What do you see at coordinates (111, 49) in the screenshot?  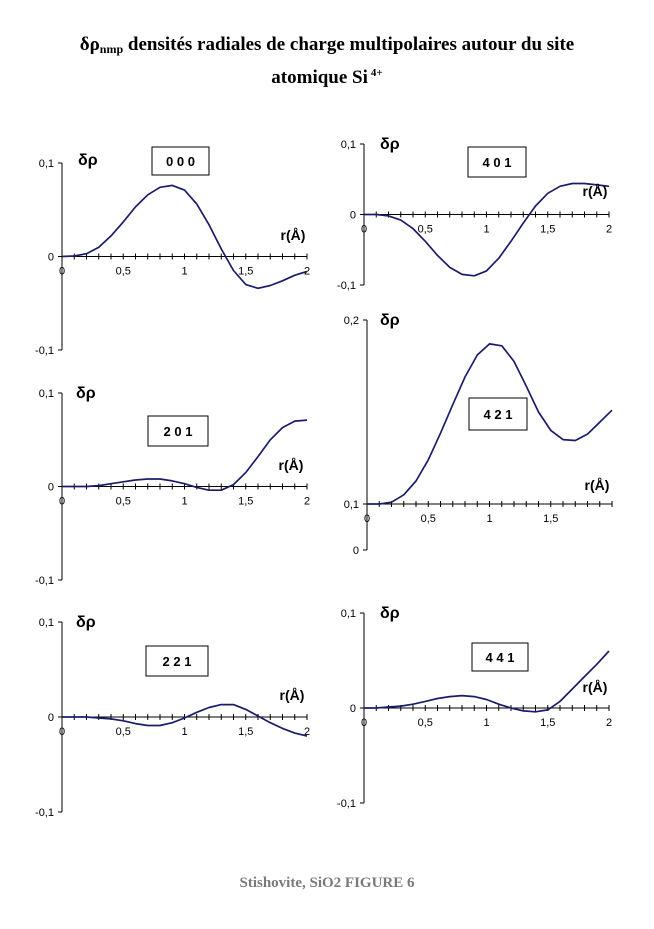 I see `title-subscript: nmp` at bounding box center [111, 49].